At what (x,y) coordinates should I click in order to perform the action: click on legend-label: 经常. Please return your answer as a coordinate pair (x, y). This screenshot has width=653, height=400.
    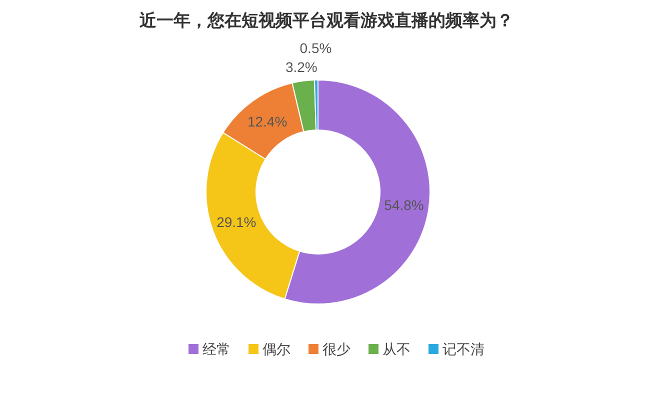
    Looking at the image, I should click on (216, 349).